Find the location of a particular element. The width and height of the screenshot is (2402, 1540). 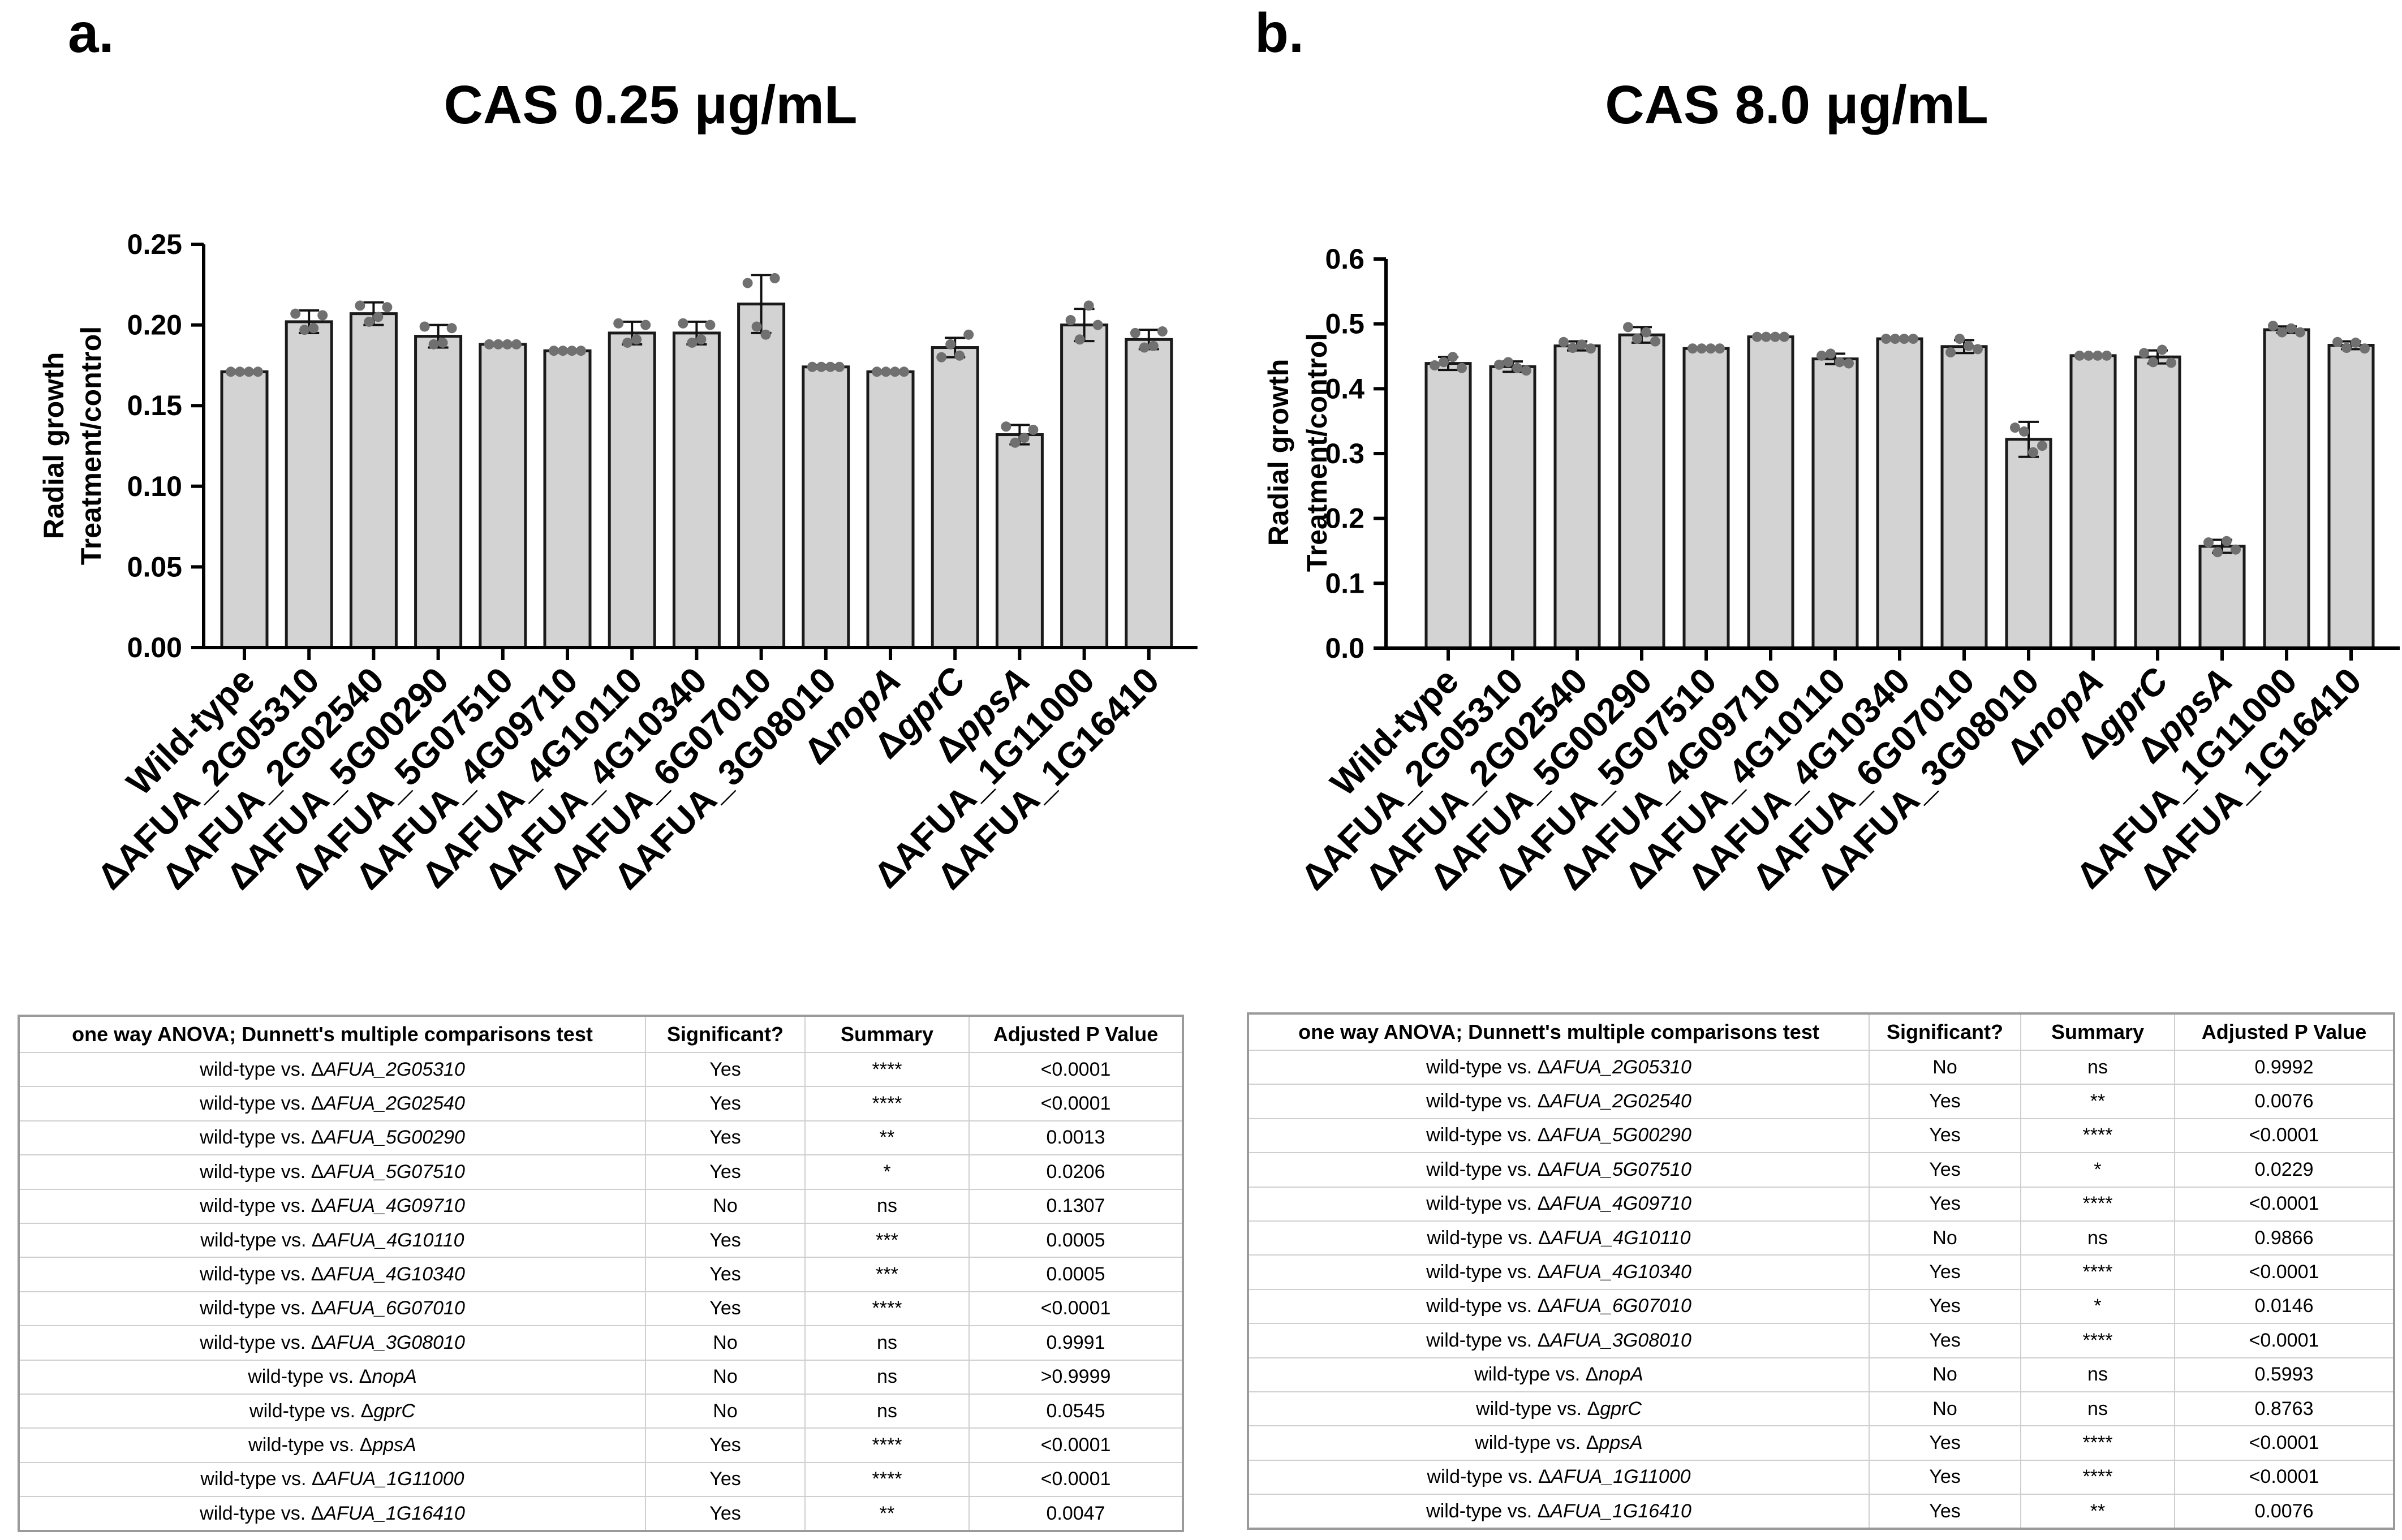

comparison-cell: wild-type vs. ΔAFUA_1G11000 is located at coordinates (1558, 1477).